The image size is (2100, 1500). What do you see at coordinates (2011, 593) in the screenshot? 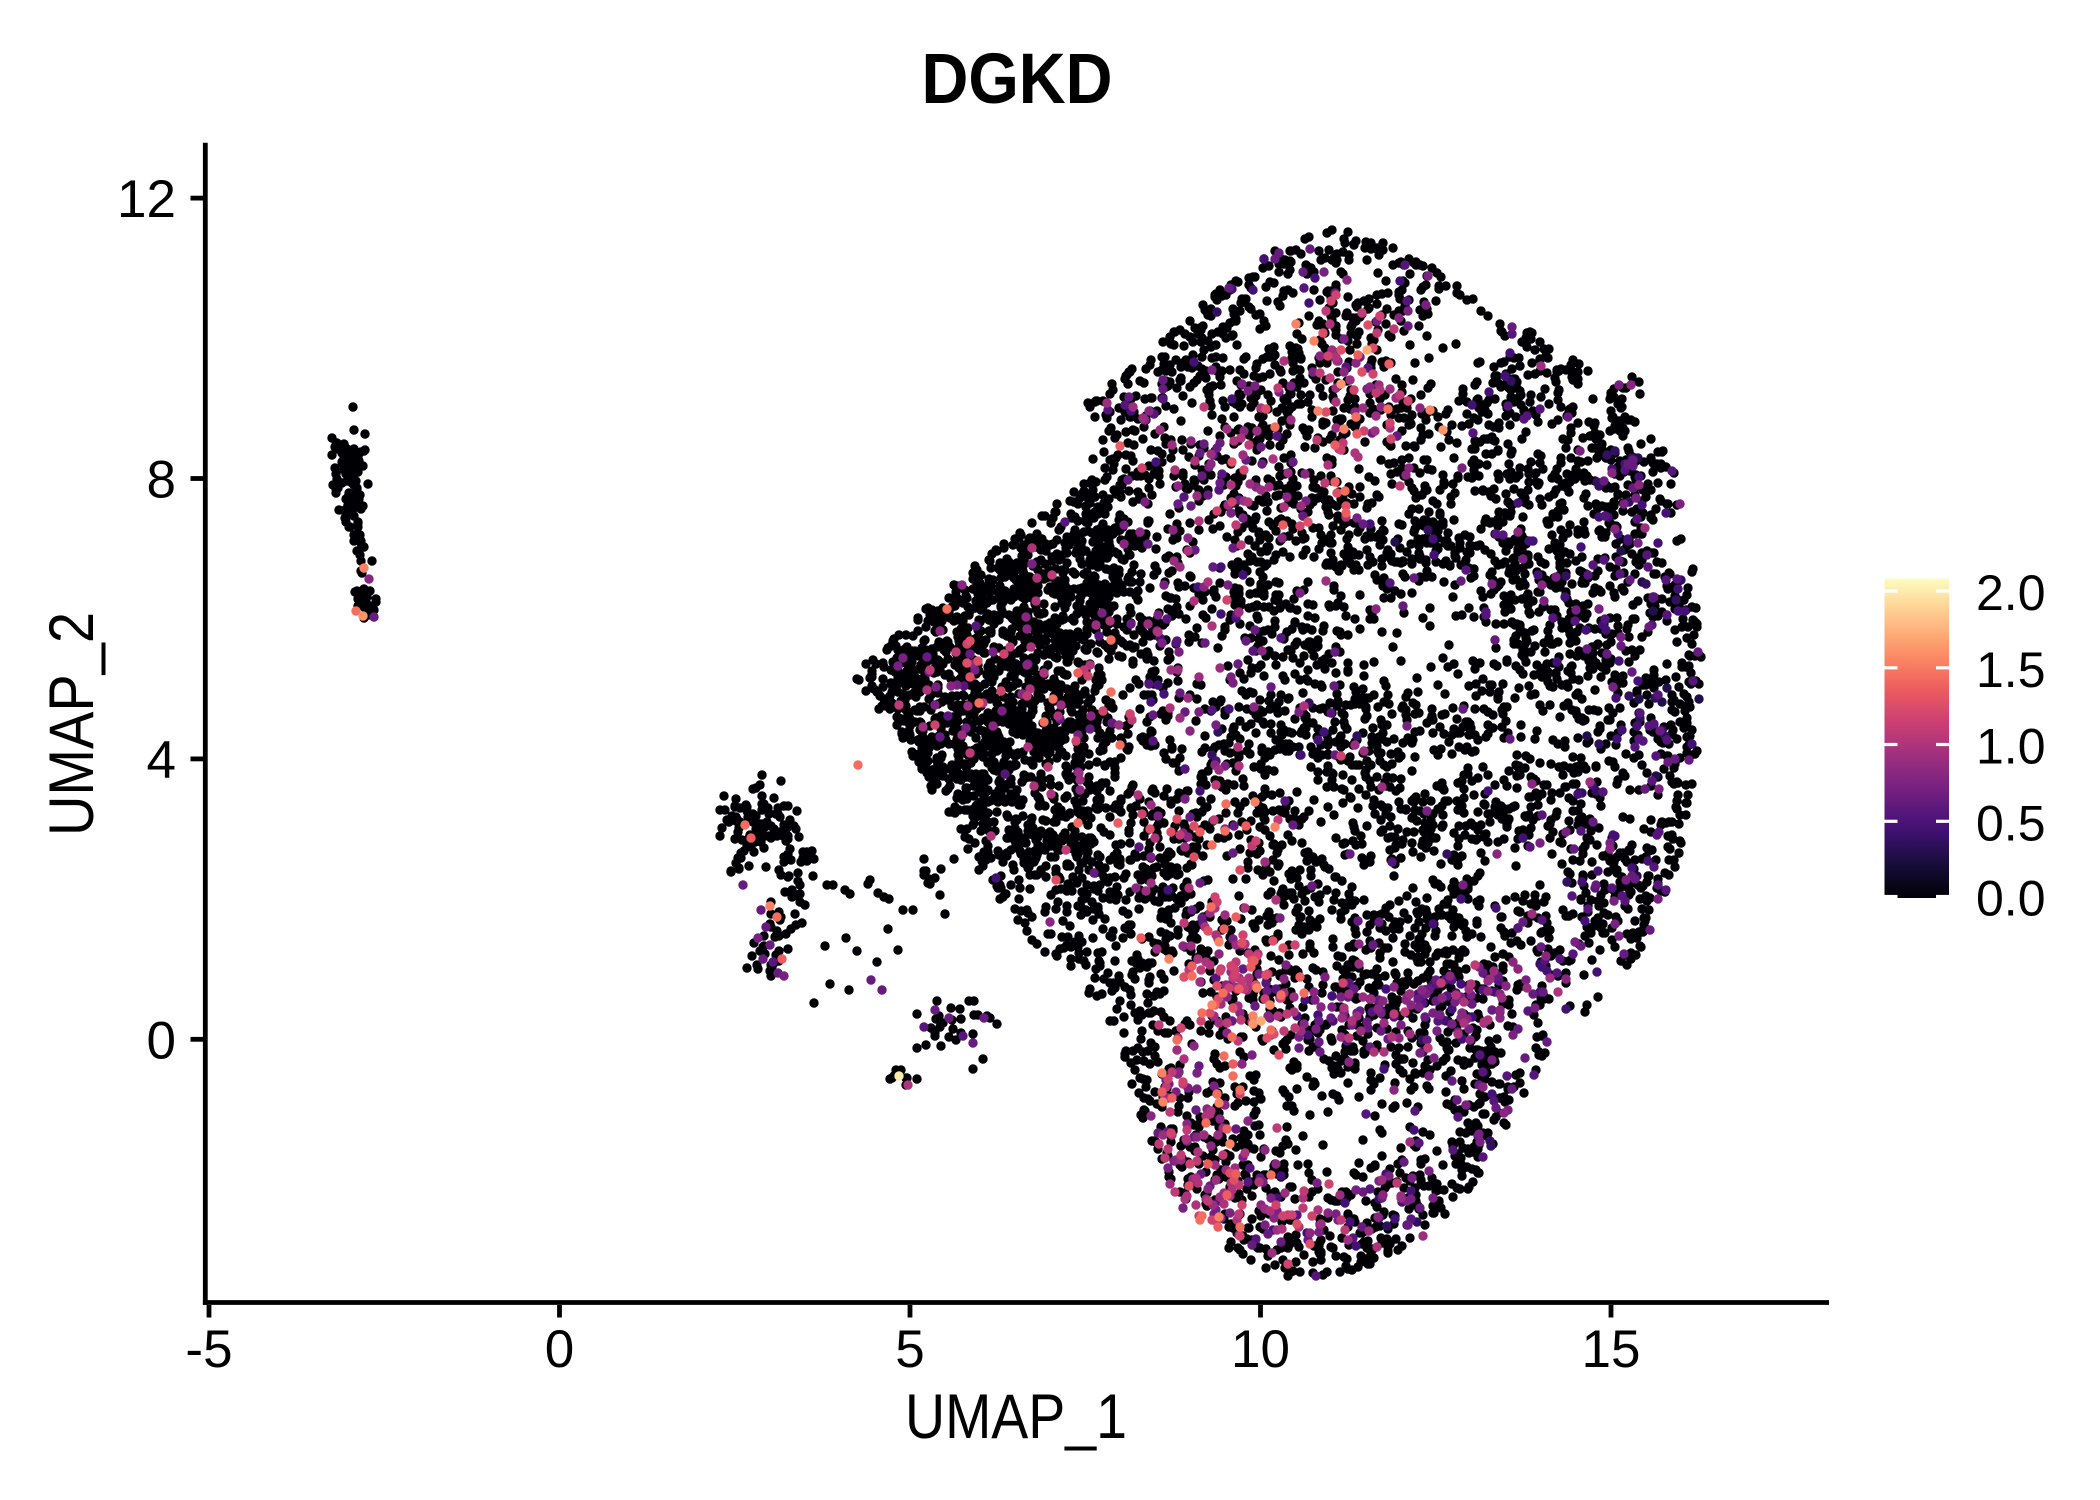
I see `svg-text: 2.0` at bounding box center [2011, 593].